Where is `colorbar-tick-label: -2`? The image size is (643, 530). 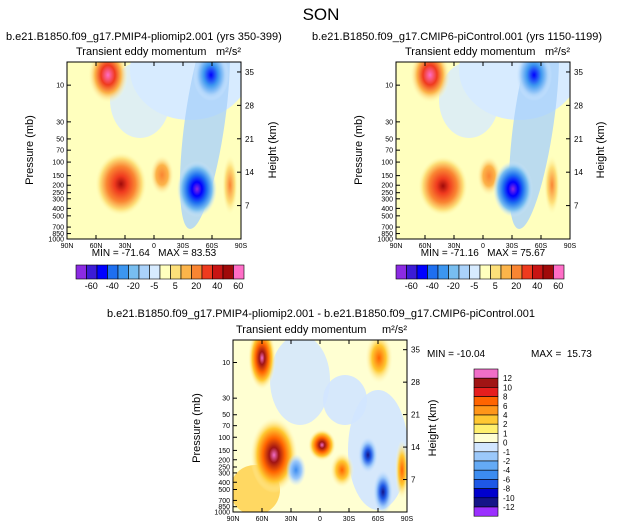 colorbar-tick-label: -2 is located at coordinates (507, 461).